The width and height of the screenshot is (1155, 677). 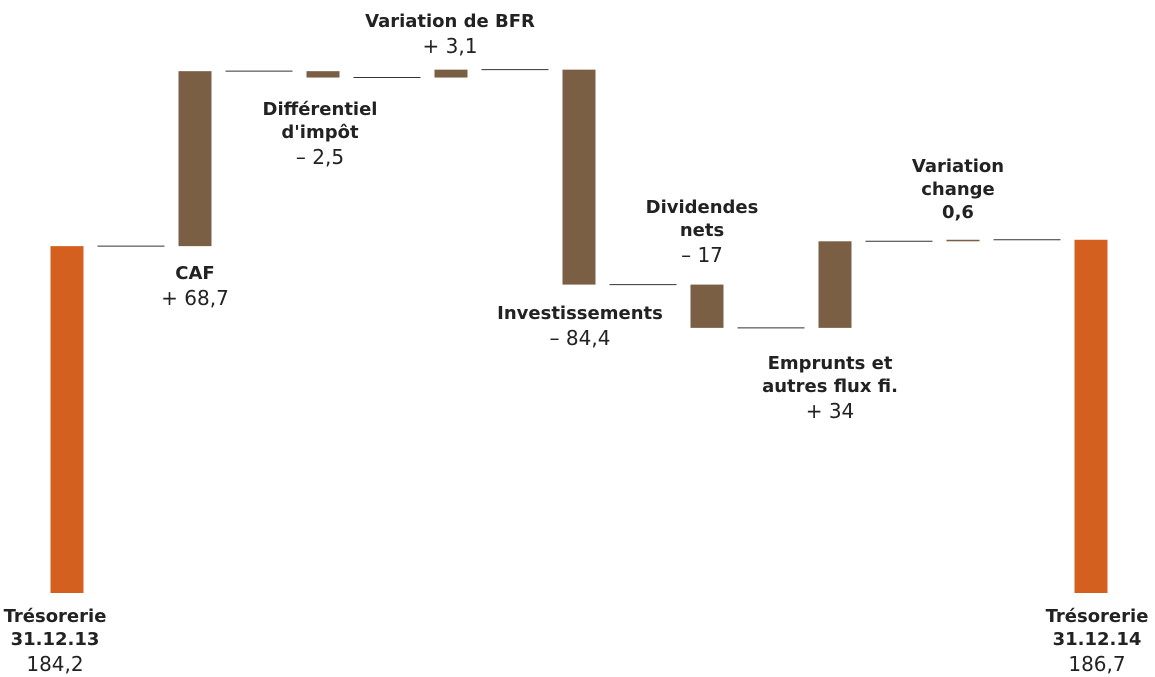 What do you see at coordinates (702, 219) in the screenshot?
I see `category-label: Dividendes nets` at bounding box center [702, 219].